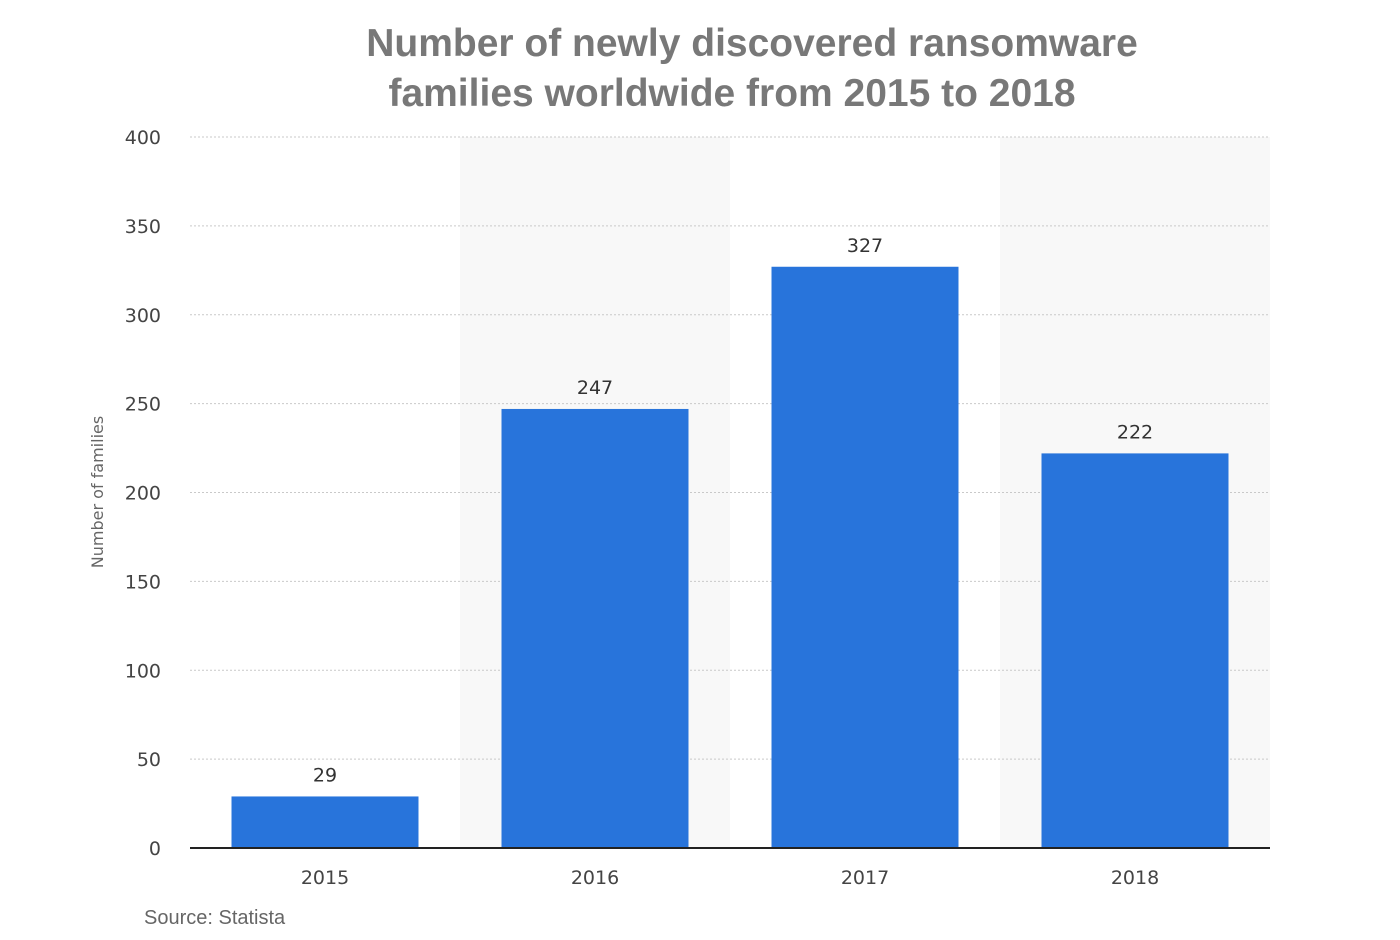  I want to click on source-credit: Source: Statista, so click(215, 918).